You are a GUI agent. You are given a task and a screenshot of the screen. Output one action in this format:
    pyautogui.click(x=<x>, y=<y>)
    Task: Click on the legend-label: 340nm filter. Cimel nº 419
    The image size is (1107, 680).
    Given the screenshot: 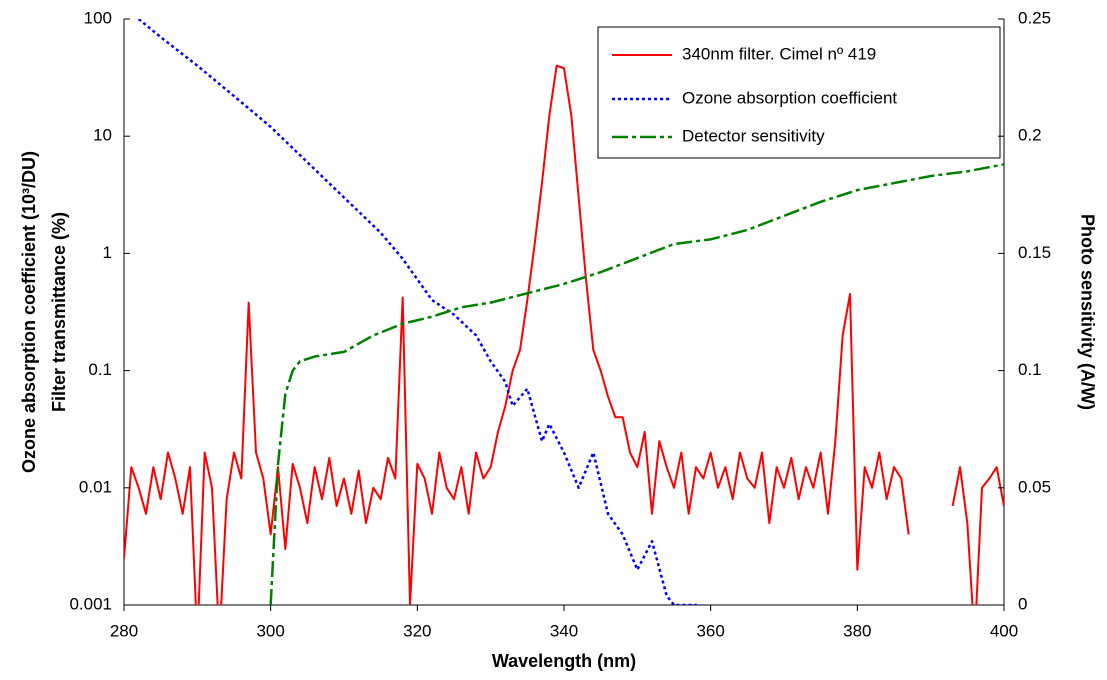 What is the action you would take?
    pyautogui.click(x=779, y=53)
    